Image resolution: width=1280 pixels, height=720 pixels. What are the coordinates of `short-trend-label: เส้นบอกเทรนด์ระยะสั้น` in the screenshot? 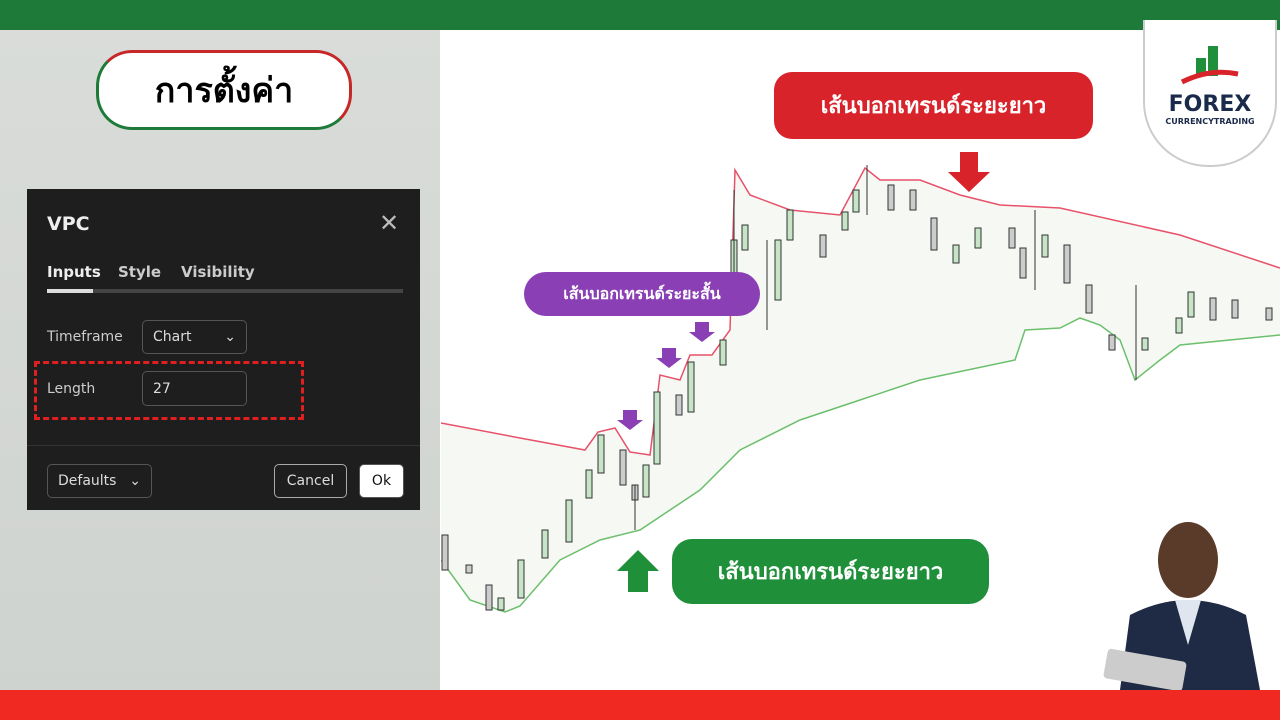 It's located at (642, 294).